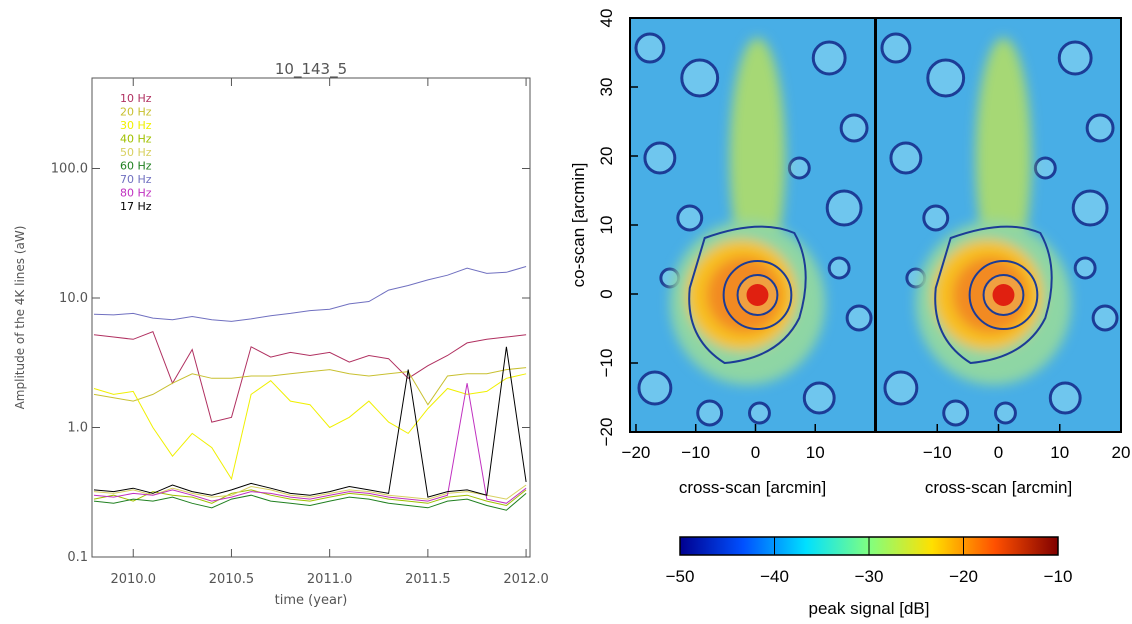  Describe the element at coordinates (1058, 576) in the screenshot. I see `colorbar-tick-label: −10` at that location.